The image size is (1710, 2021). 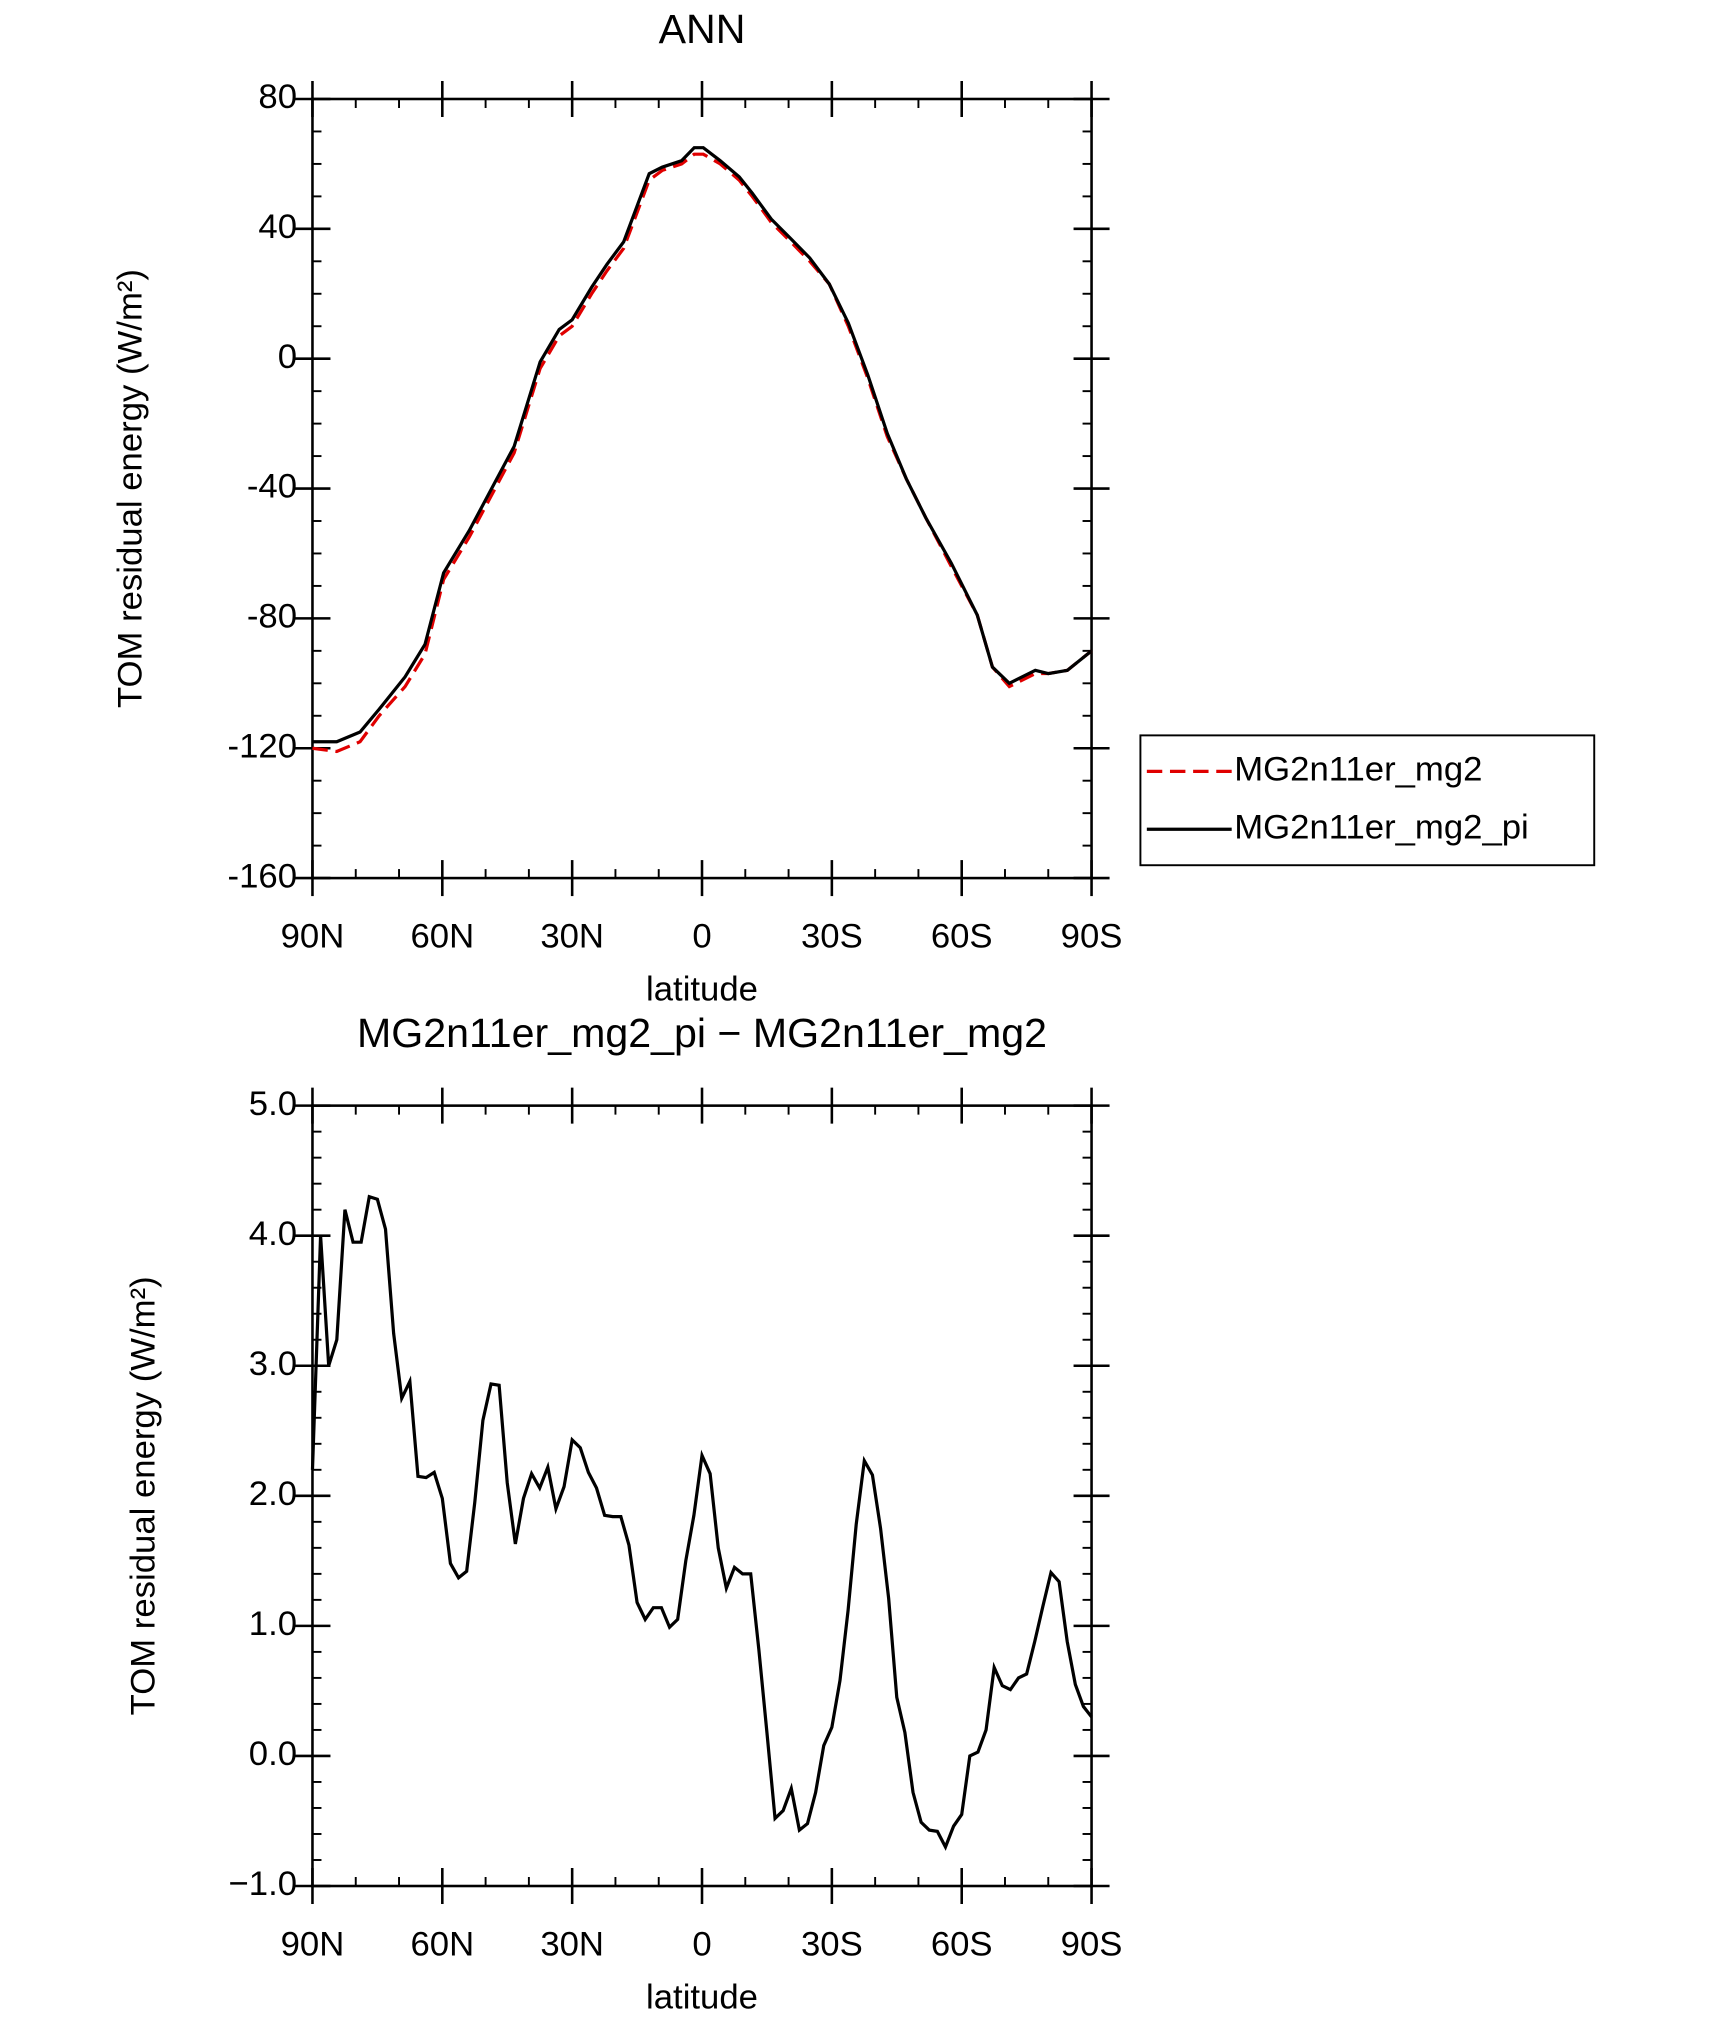 I want to click on chart-title: ANN, so click(x=702, y=29).